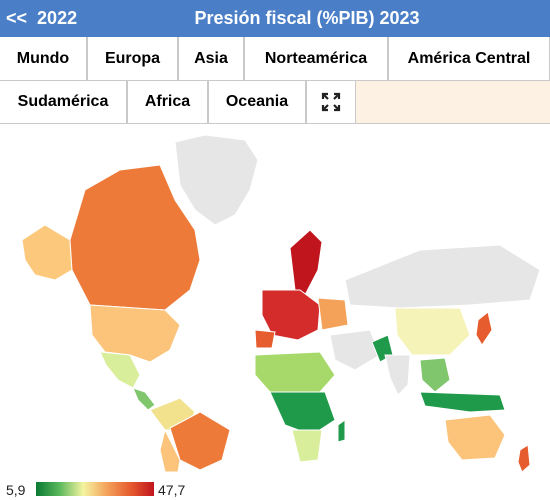 The height and width of the screenshot is (500, 550). I want to click on tab-africa: Africa, so click(167, 102).